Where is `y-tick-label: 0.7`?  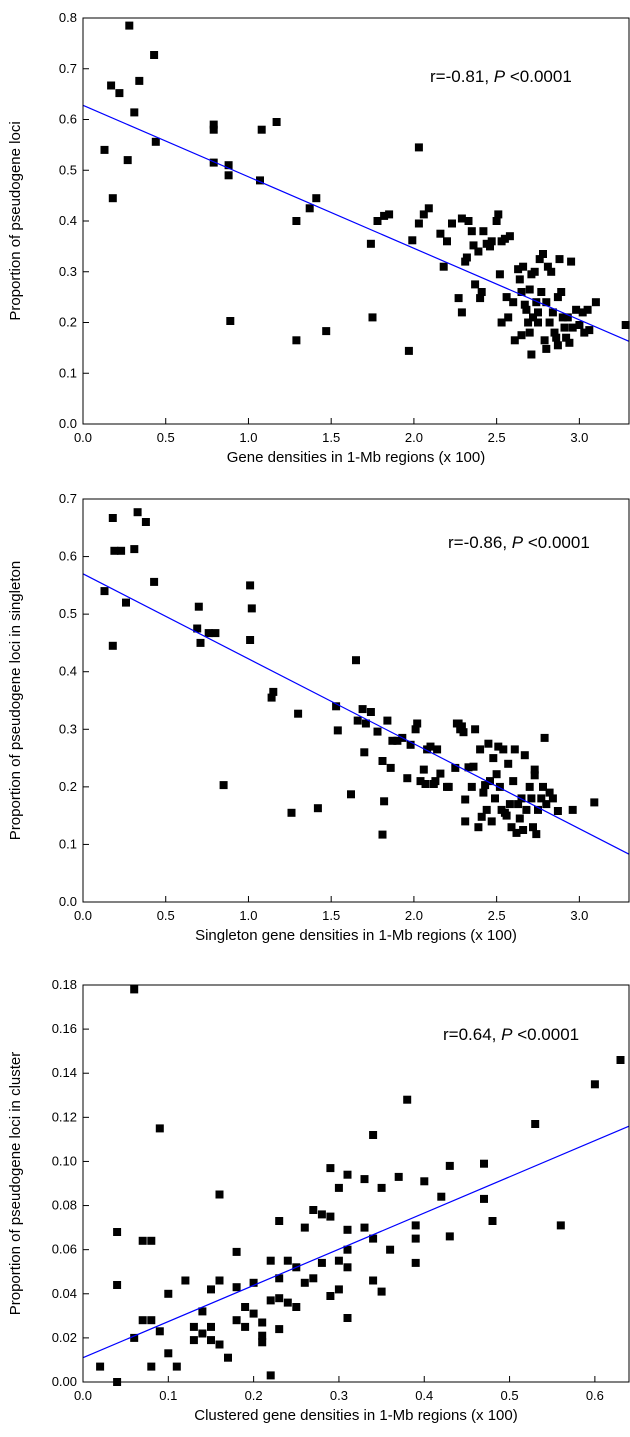 y-tick-label: 0.7 is located at coordinates (68, 498).